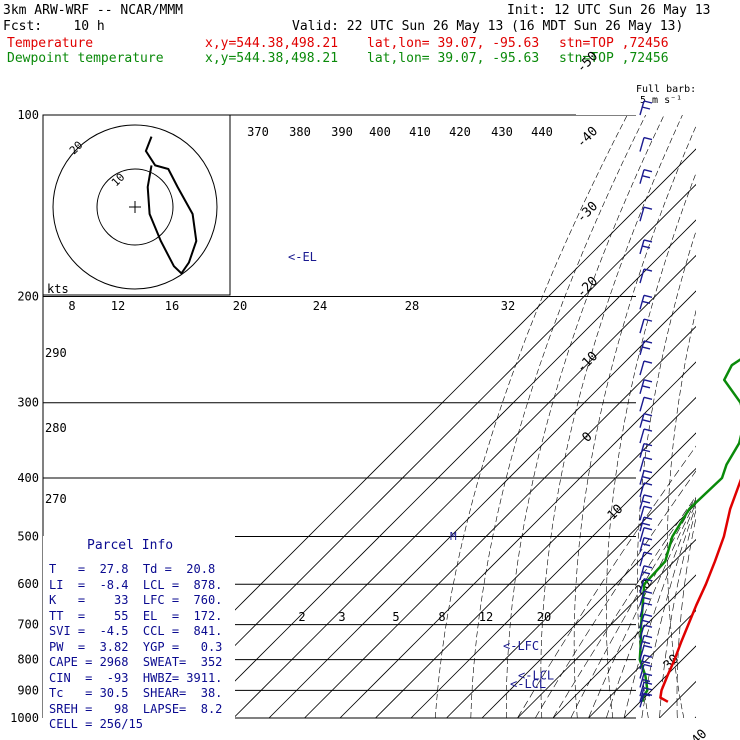  What do you see at coordinates (54, 26) in the screenshot?
I see `forecast-hour: Fcst: 10 h` at bounding box center [54, 26].